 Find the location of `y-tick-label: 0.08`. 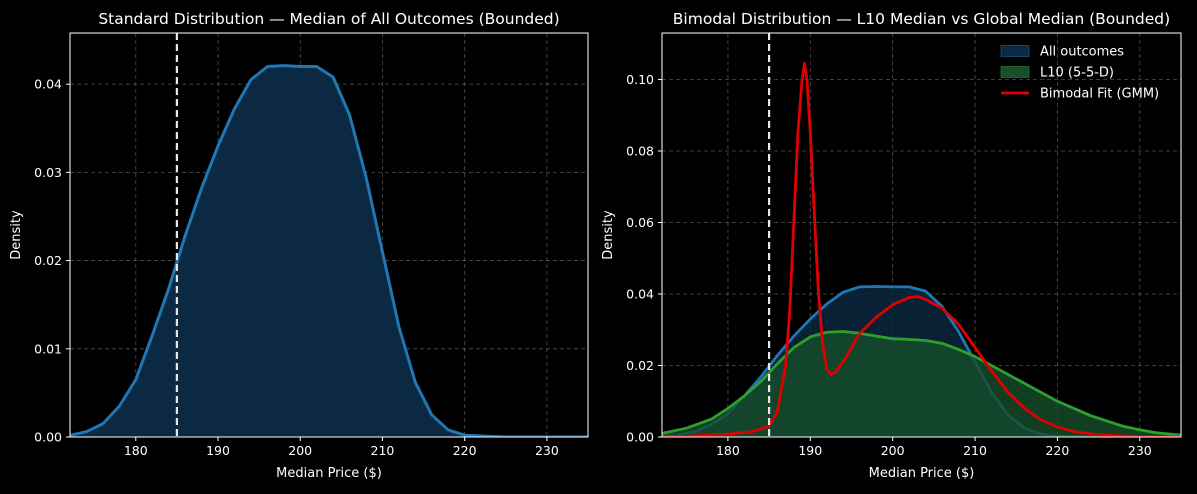

y-tick-label: 0.08 is located at coordinates (640, 150).